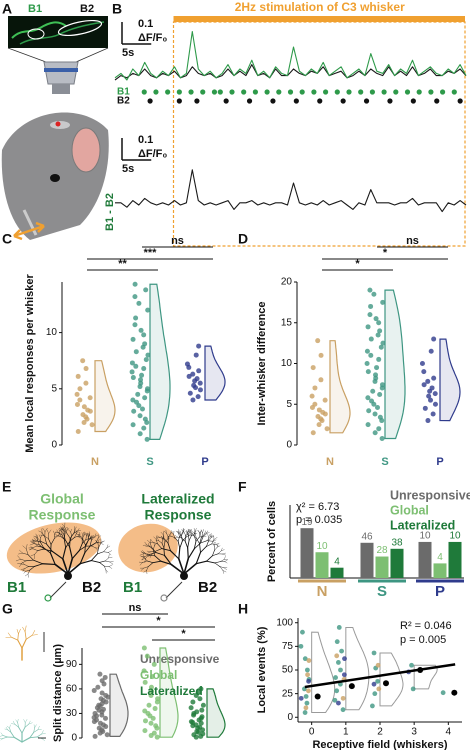  Describe the element at coordinates (58, 590) in the screenshot. I see `electrode` at that location.